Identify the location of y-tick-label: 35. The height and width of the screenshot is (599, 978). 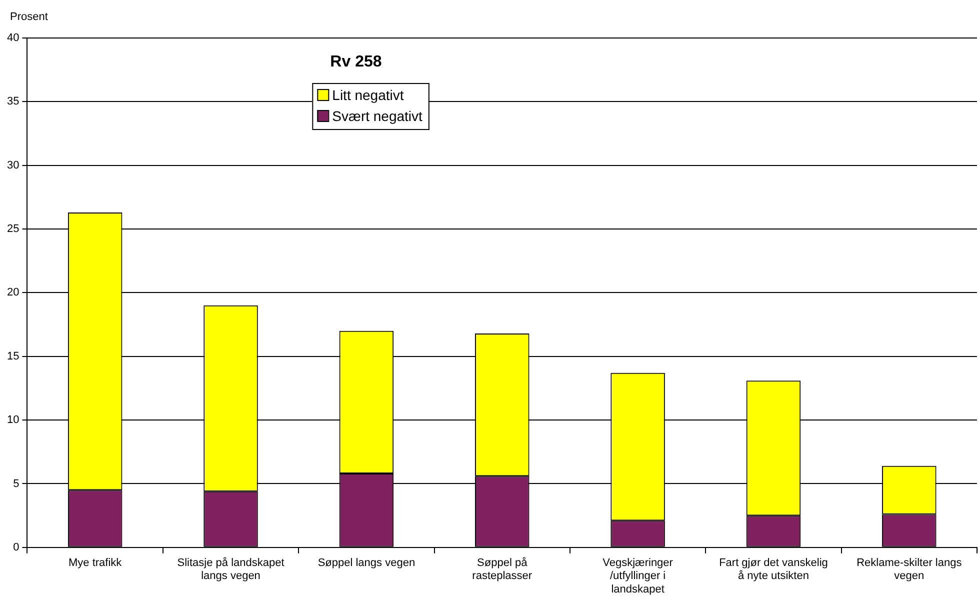
(13, 102).